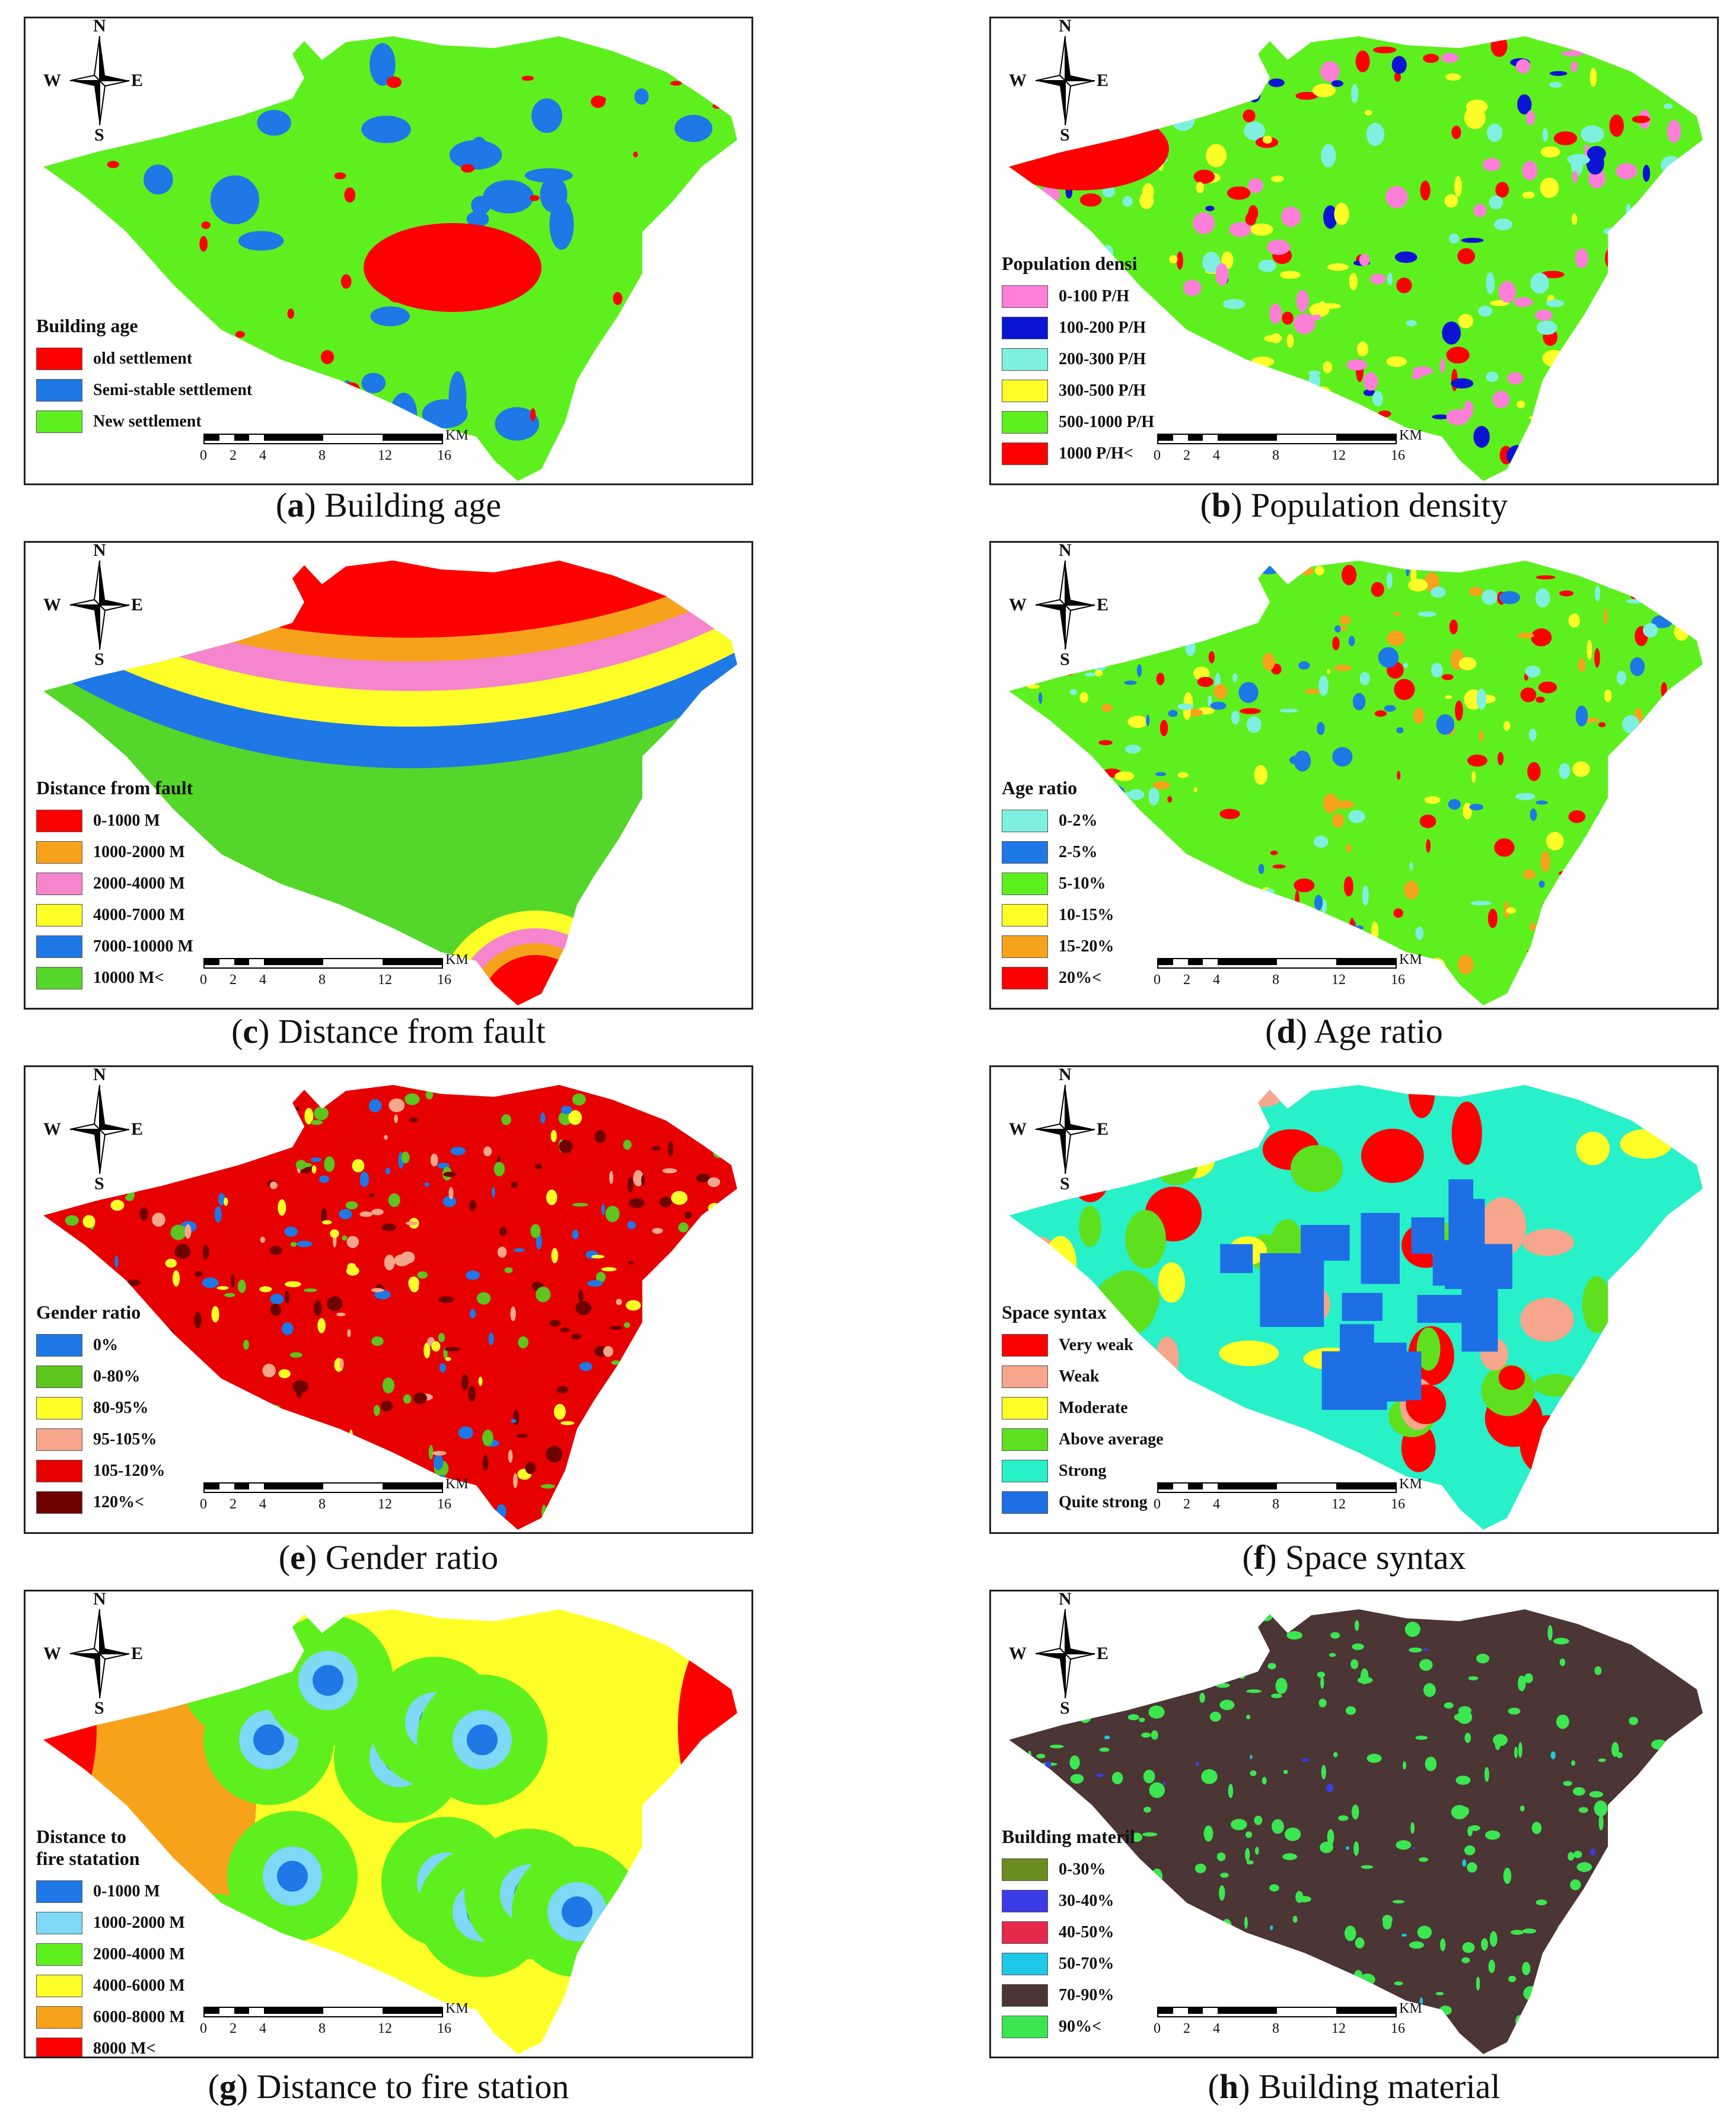 This screenshot has width=1736, height=2120. Describe the element at coordinates (268, 1739) in the screenshot. I see `fire-station-ring` at that location.